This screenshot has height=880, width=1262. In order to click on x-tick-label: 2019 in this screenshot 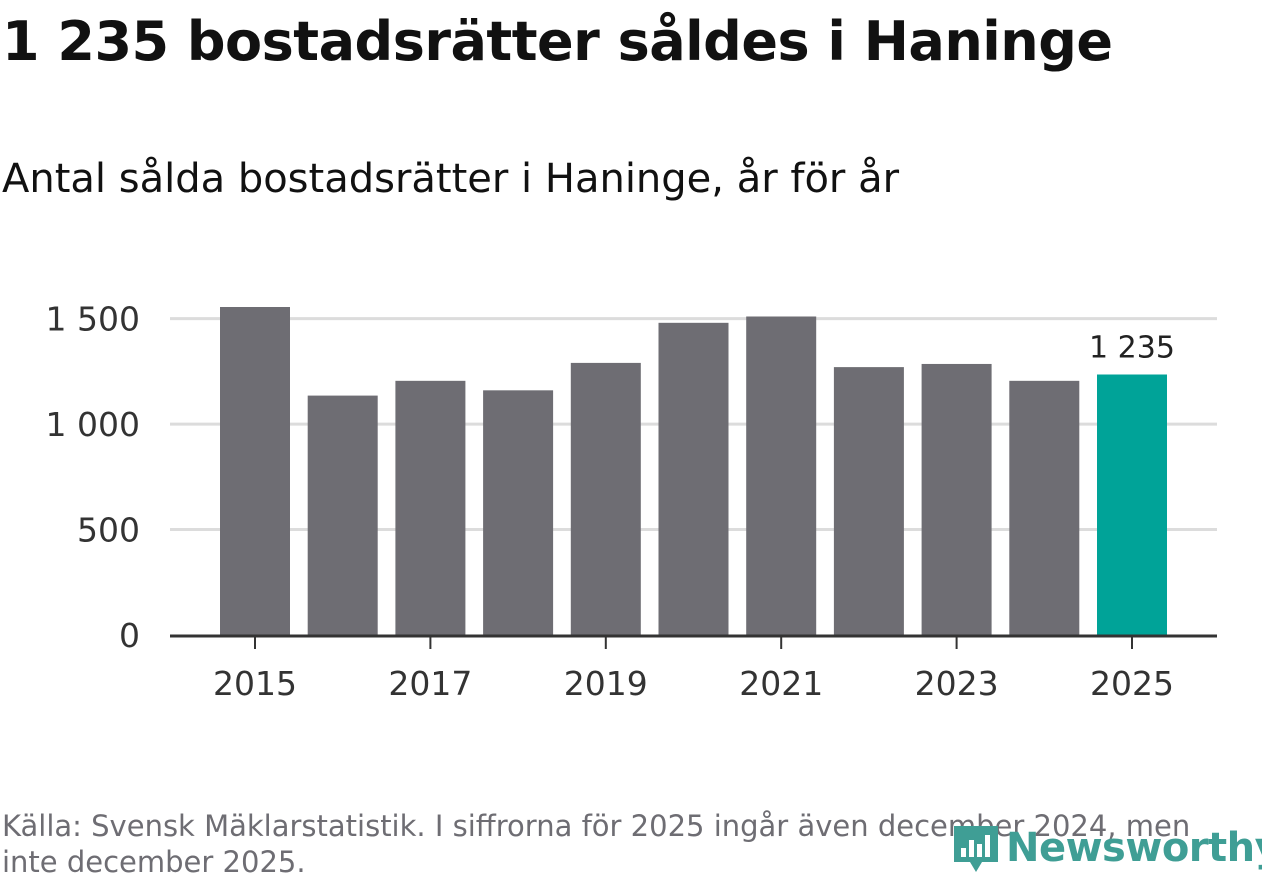, I will do `click(606, 683)`.